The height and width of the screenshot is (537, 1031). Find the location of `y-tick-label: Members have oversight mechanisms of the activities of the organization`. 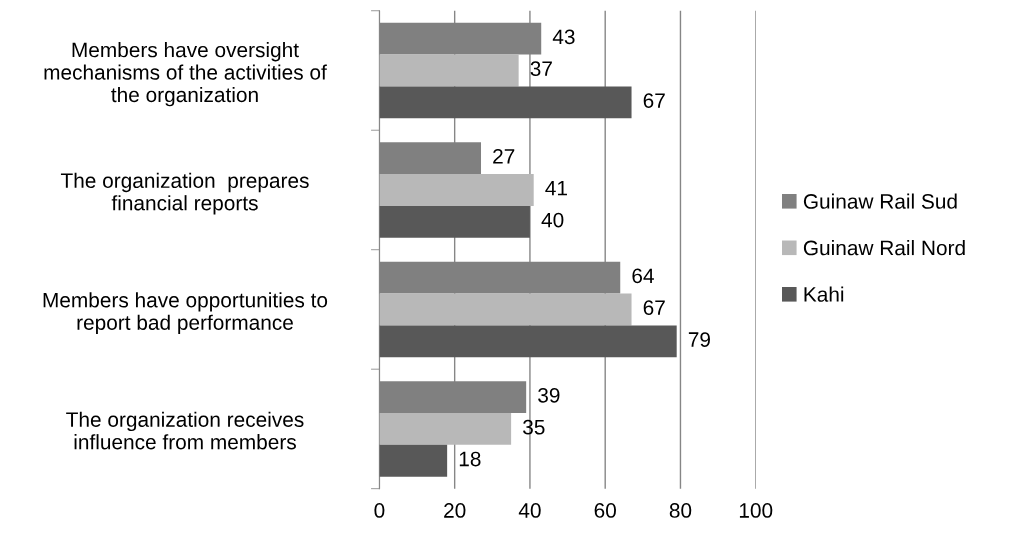

y-tick-label: Members have oversight mechanisms of the activities of the organization is located at coordinates (185, 74).